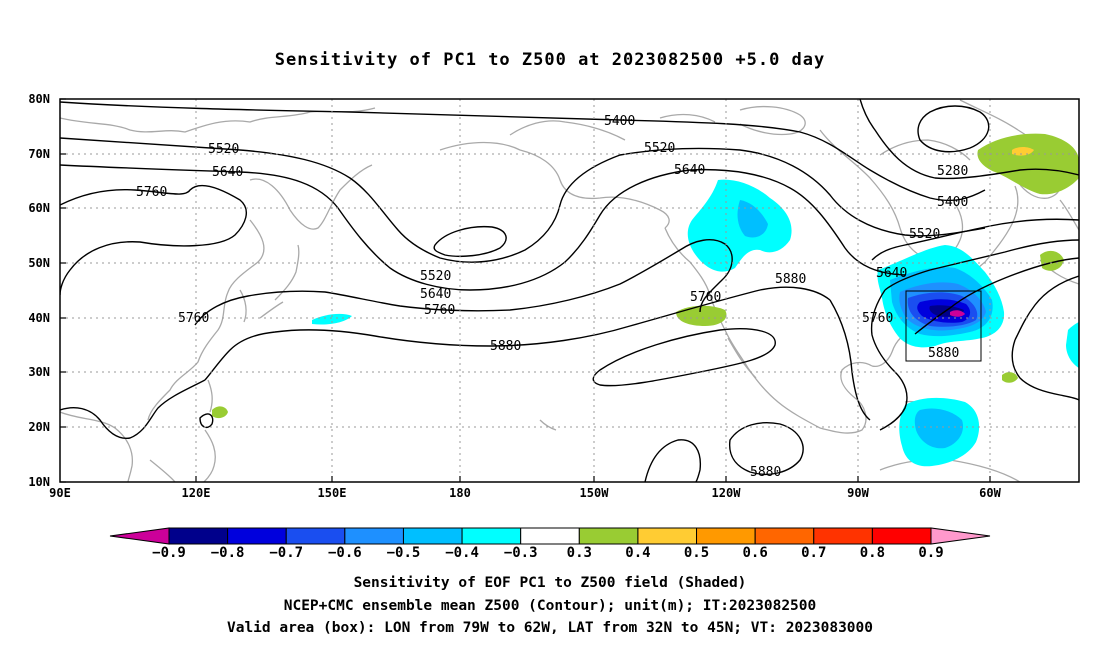 This screenshot has width=1100, height=650. Describe the element at coordinates (943, 326) in the screenshot. I see `valid-area-box` at that location.